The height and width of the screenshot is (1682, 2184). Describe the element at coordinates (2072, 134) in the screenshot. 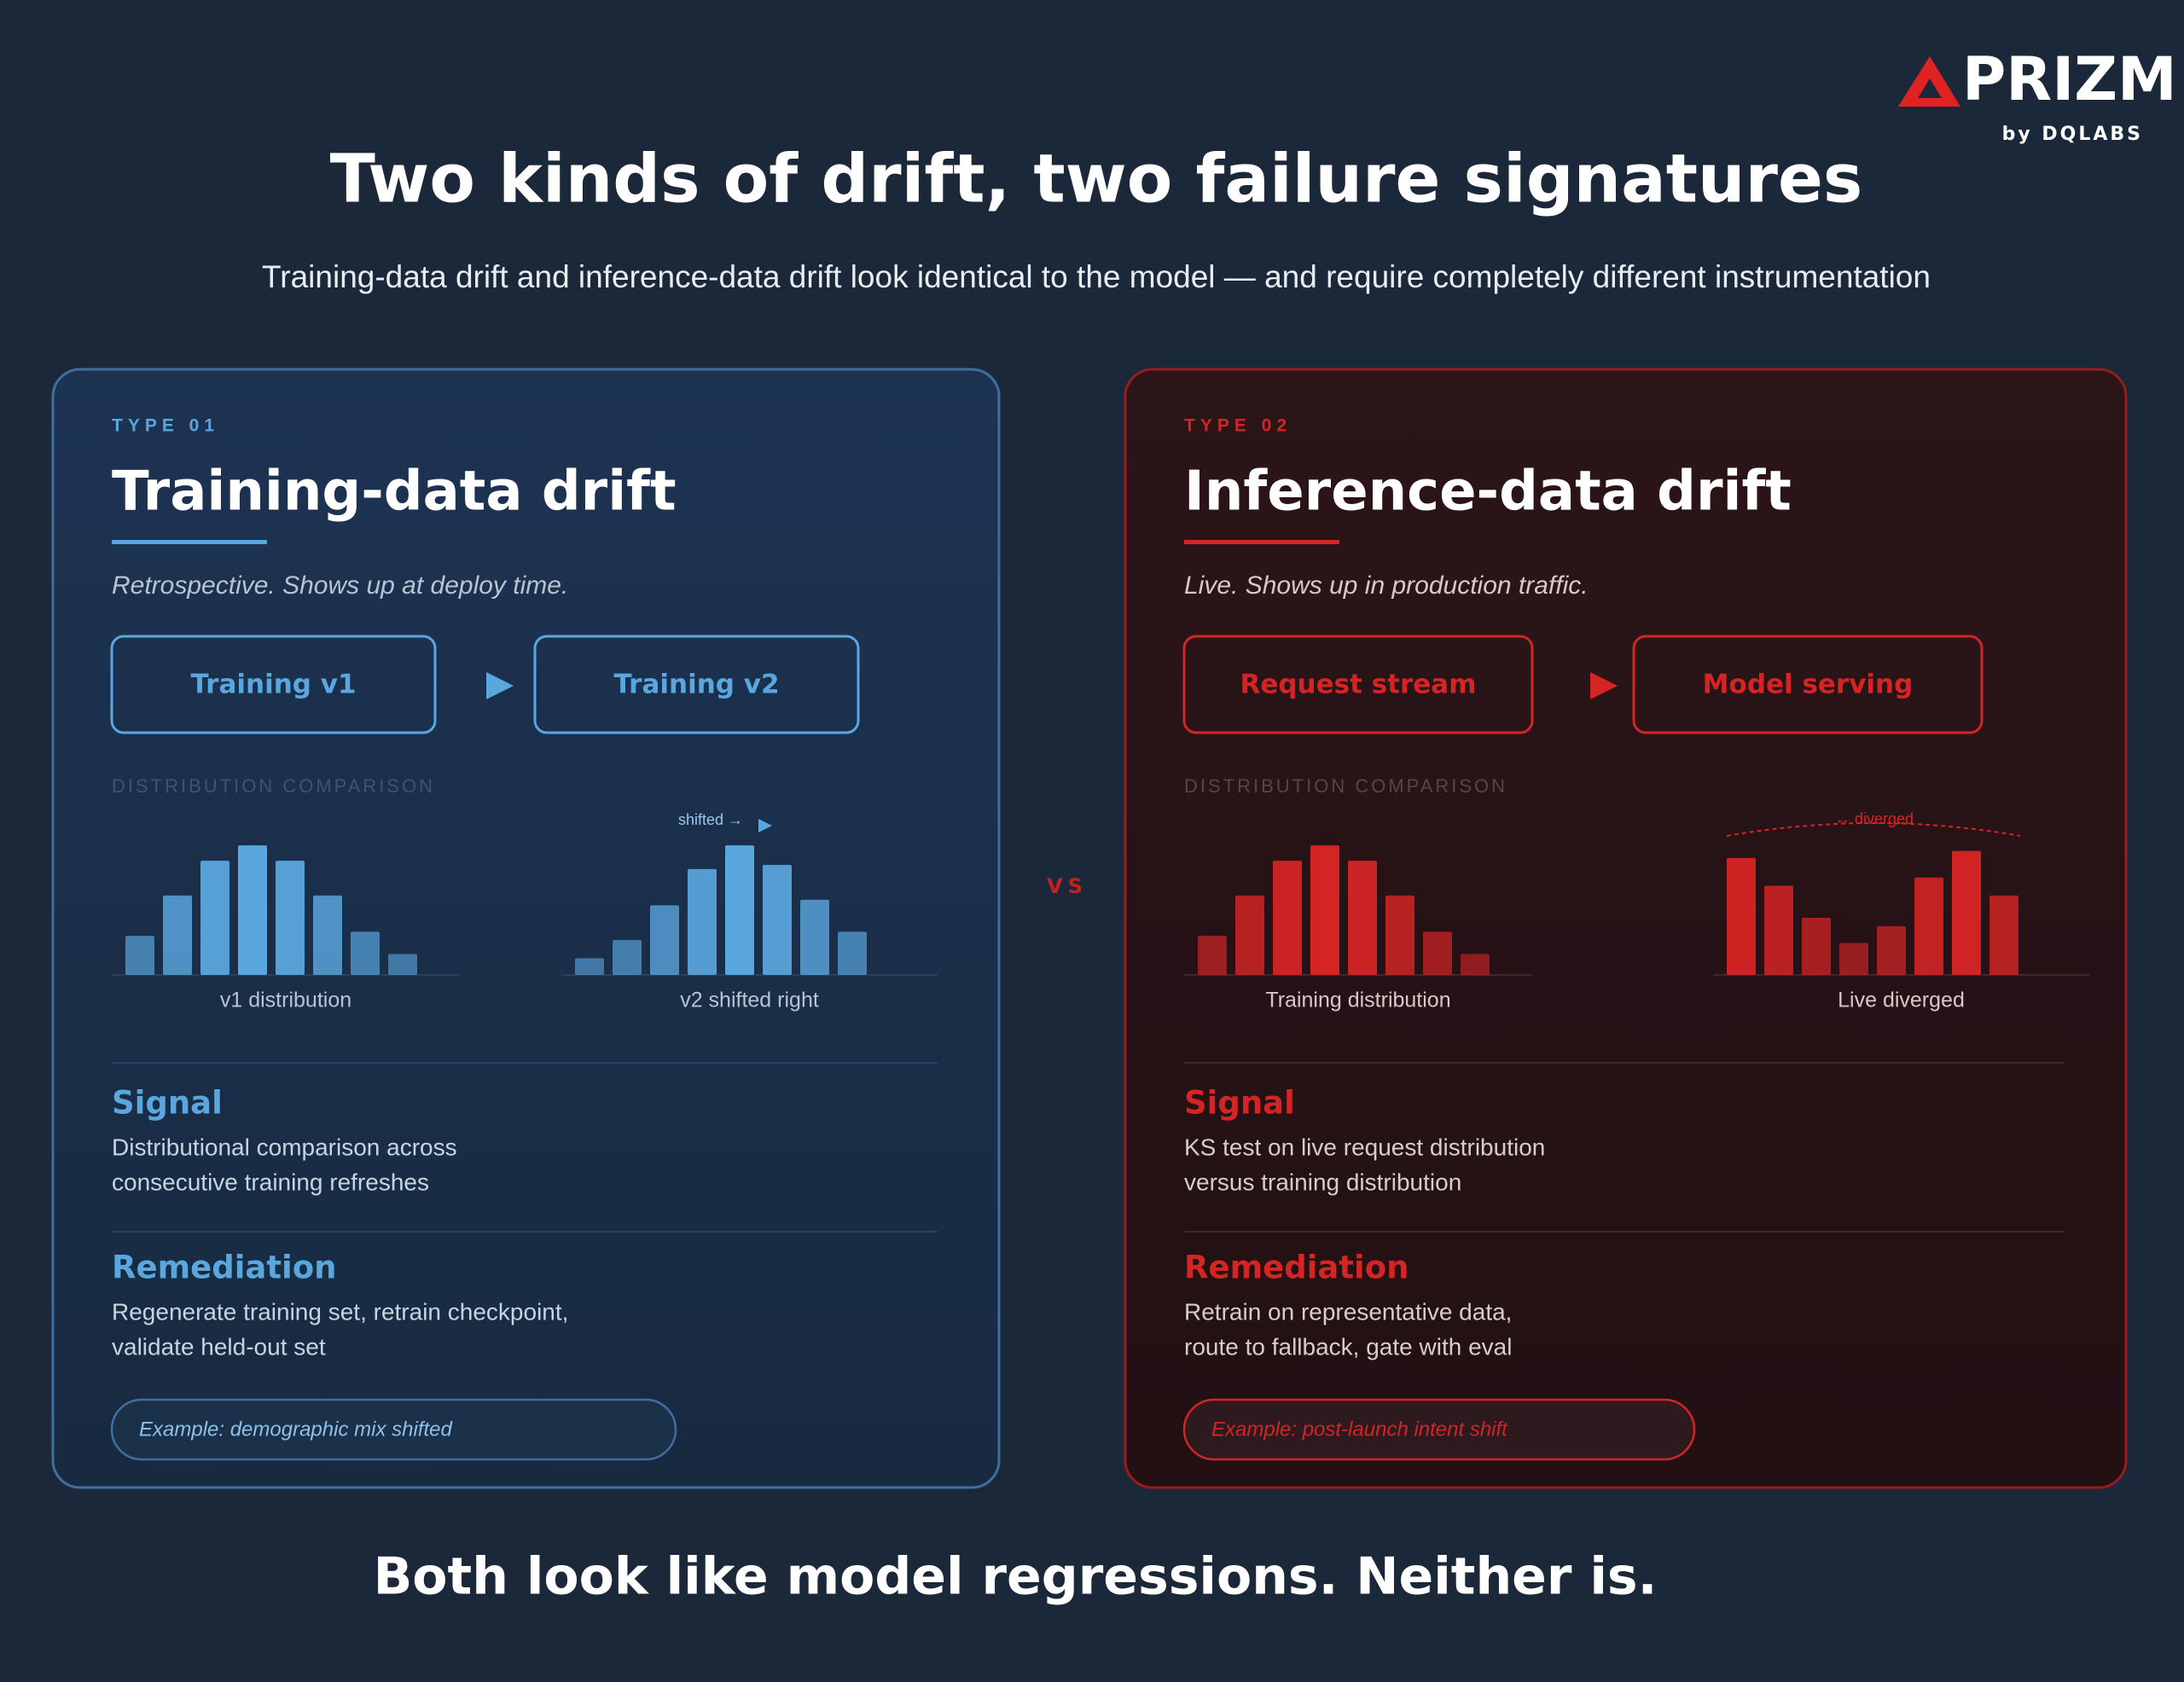

I see `logo-byline: by DQLABS` at that location.